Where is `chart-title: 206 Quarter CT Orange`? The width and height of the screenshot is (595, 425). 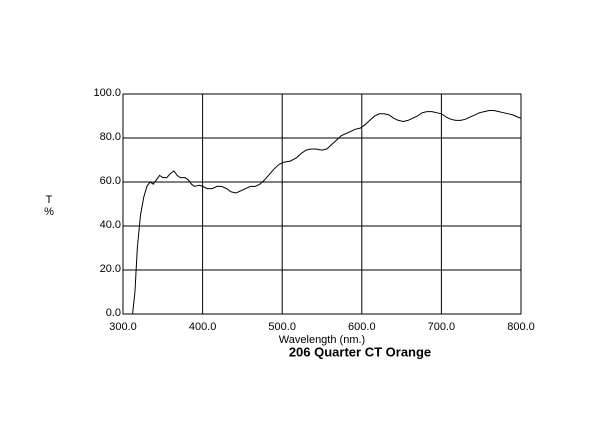
chart-title: 206 Quarter CT Orange is located at coordinates (360, 351).